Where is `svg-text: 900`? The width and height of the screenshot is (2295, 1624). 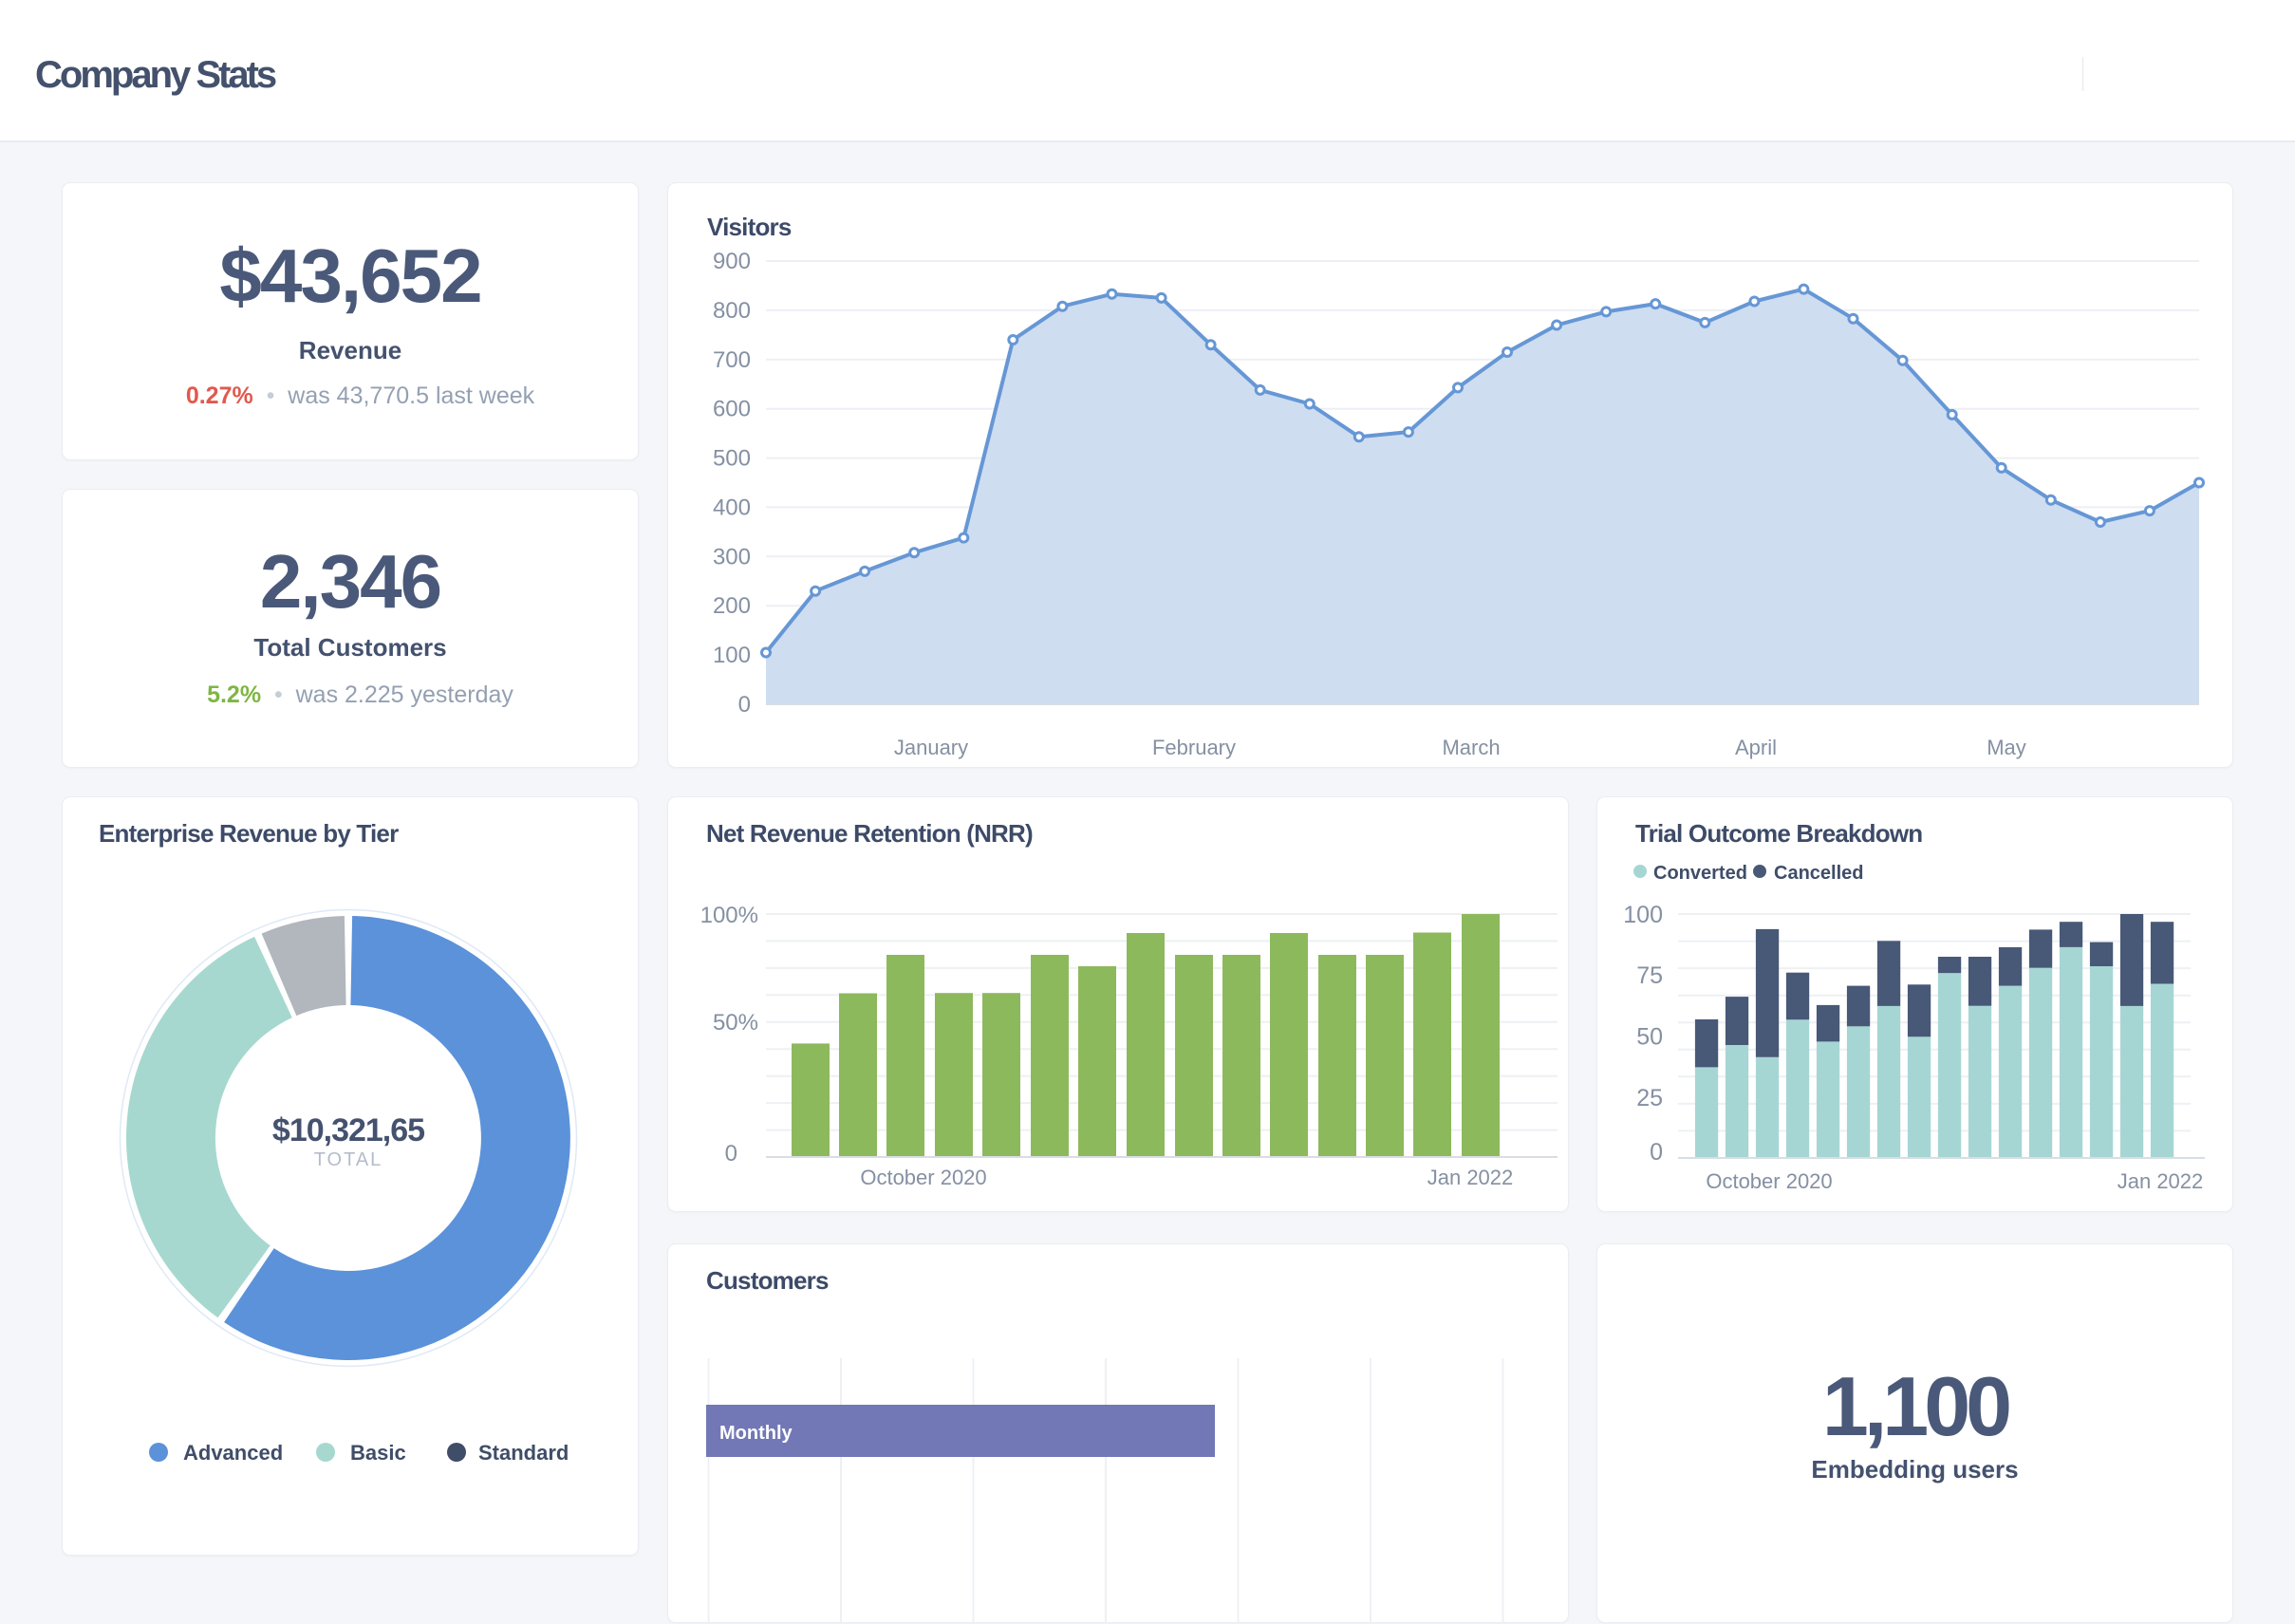 svg-text: 900 is located at coordinates (732, 261).